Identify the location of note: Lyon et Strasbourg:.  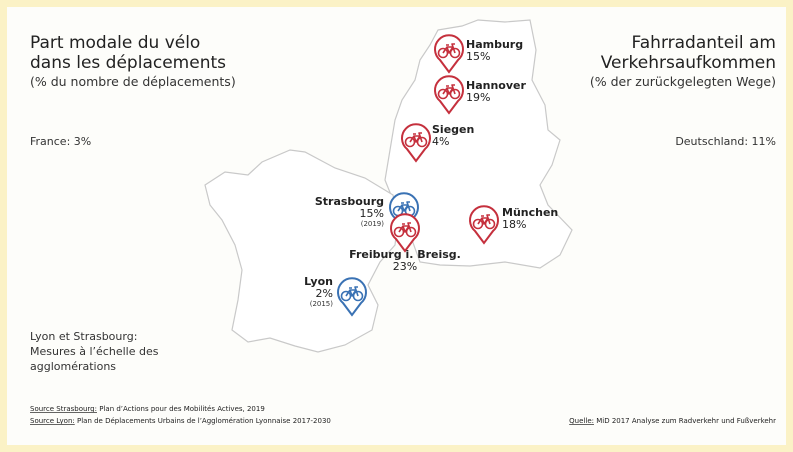
(83, 336).